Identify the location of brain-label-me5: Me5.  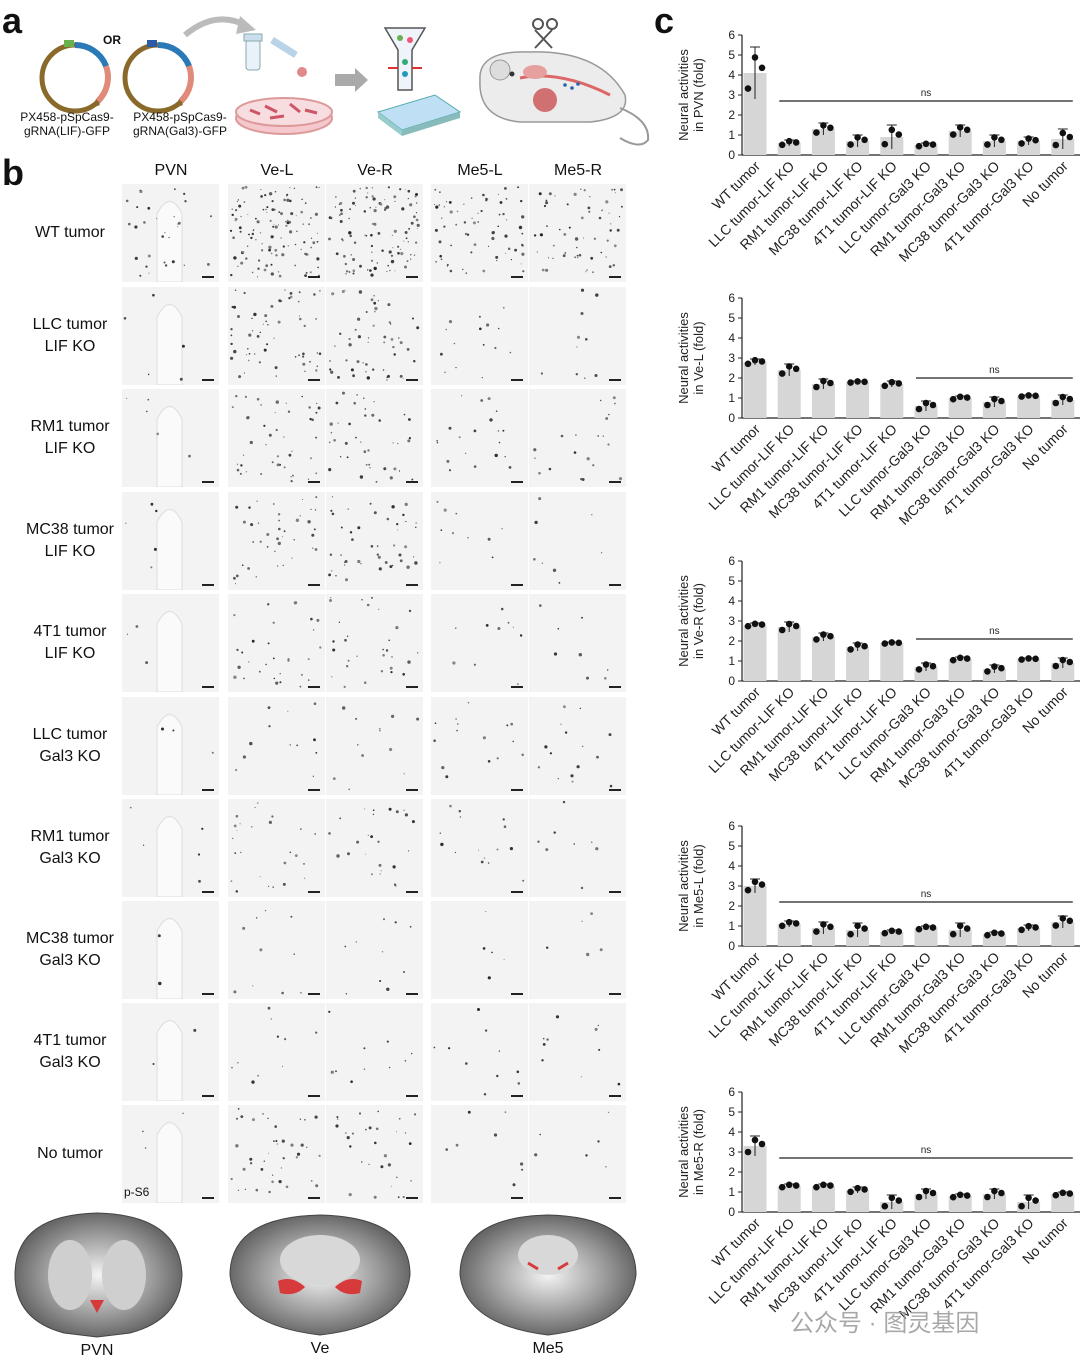
(548, 1348).